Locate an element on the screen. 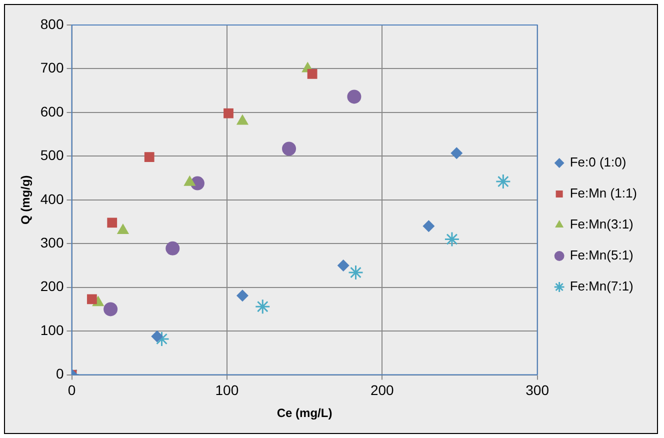  legend-label: Fe:Mn(3:1) is located at coordinates (602, 224).